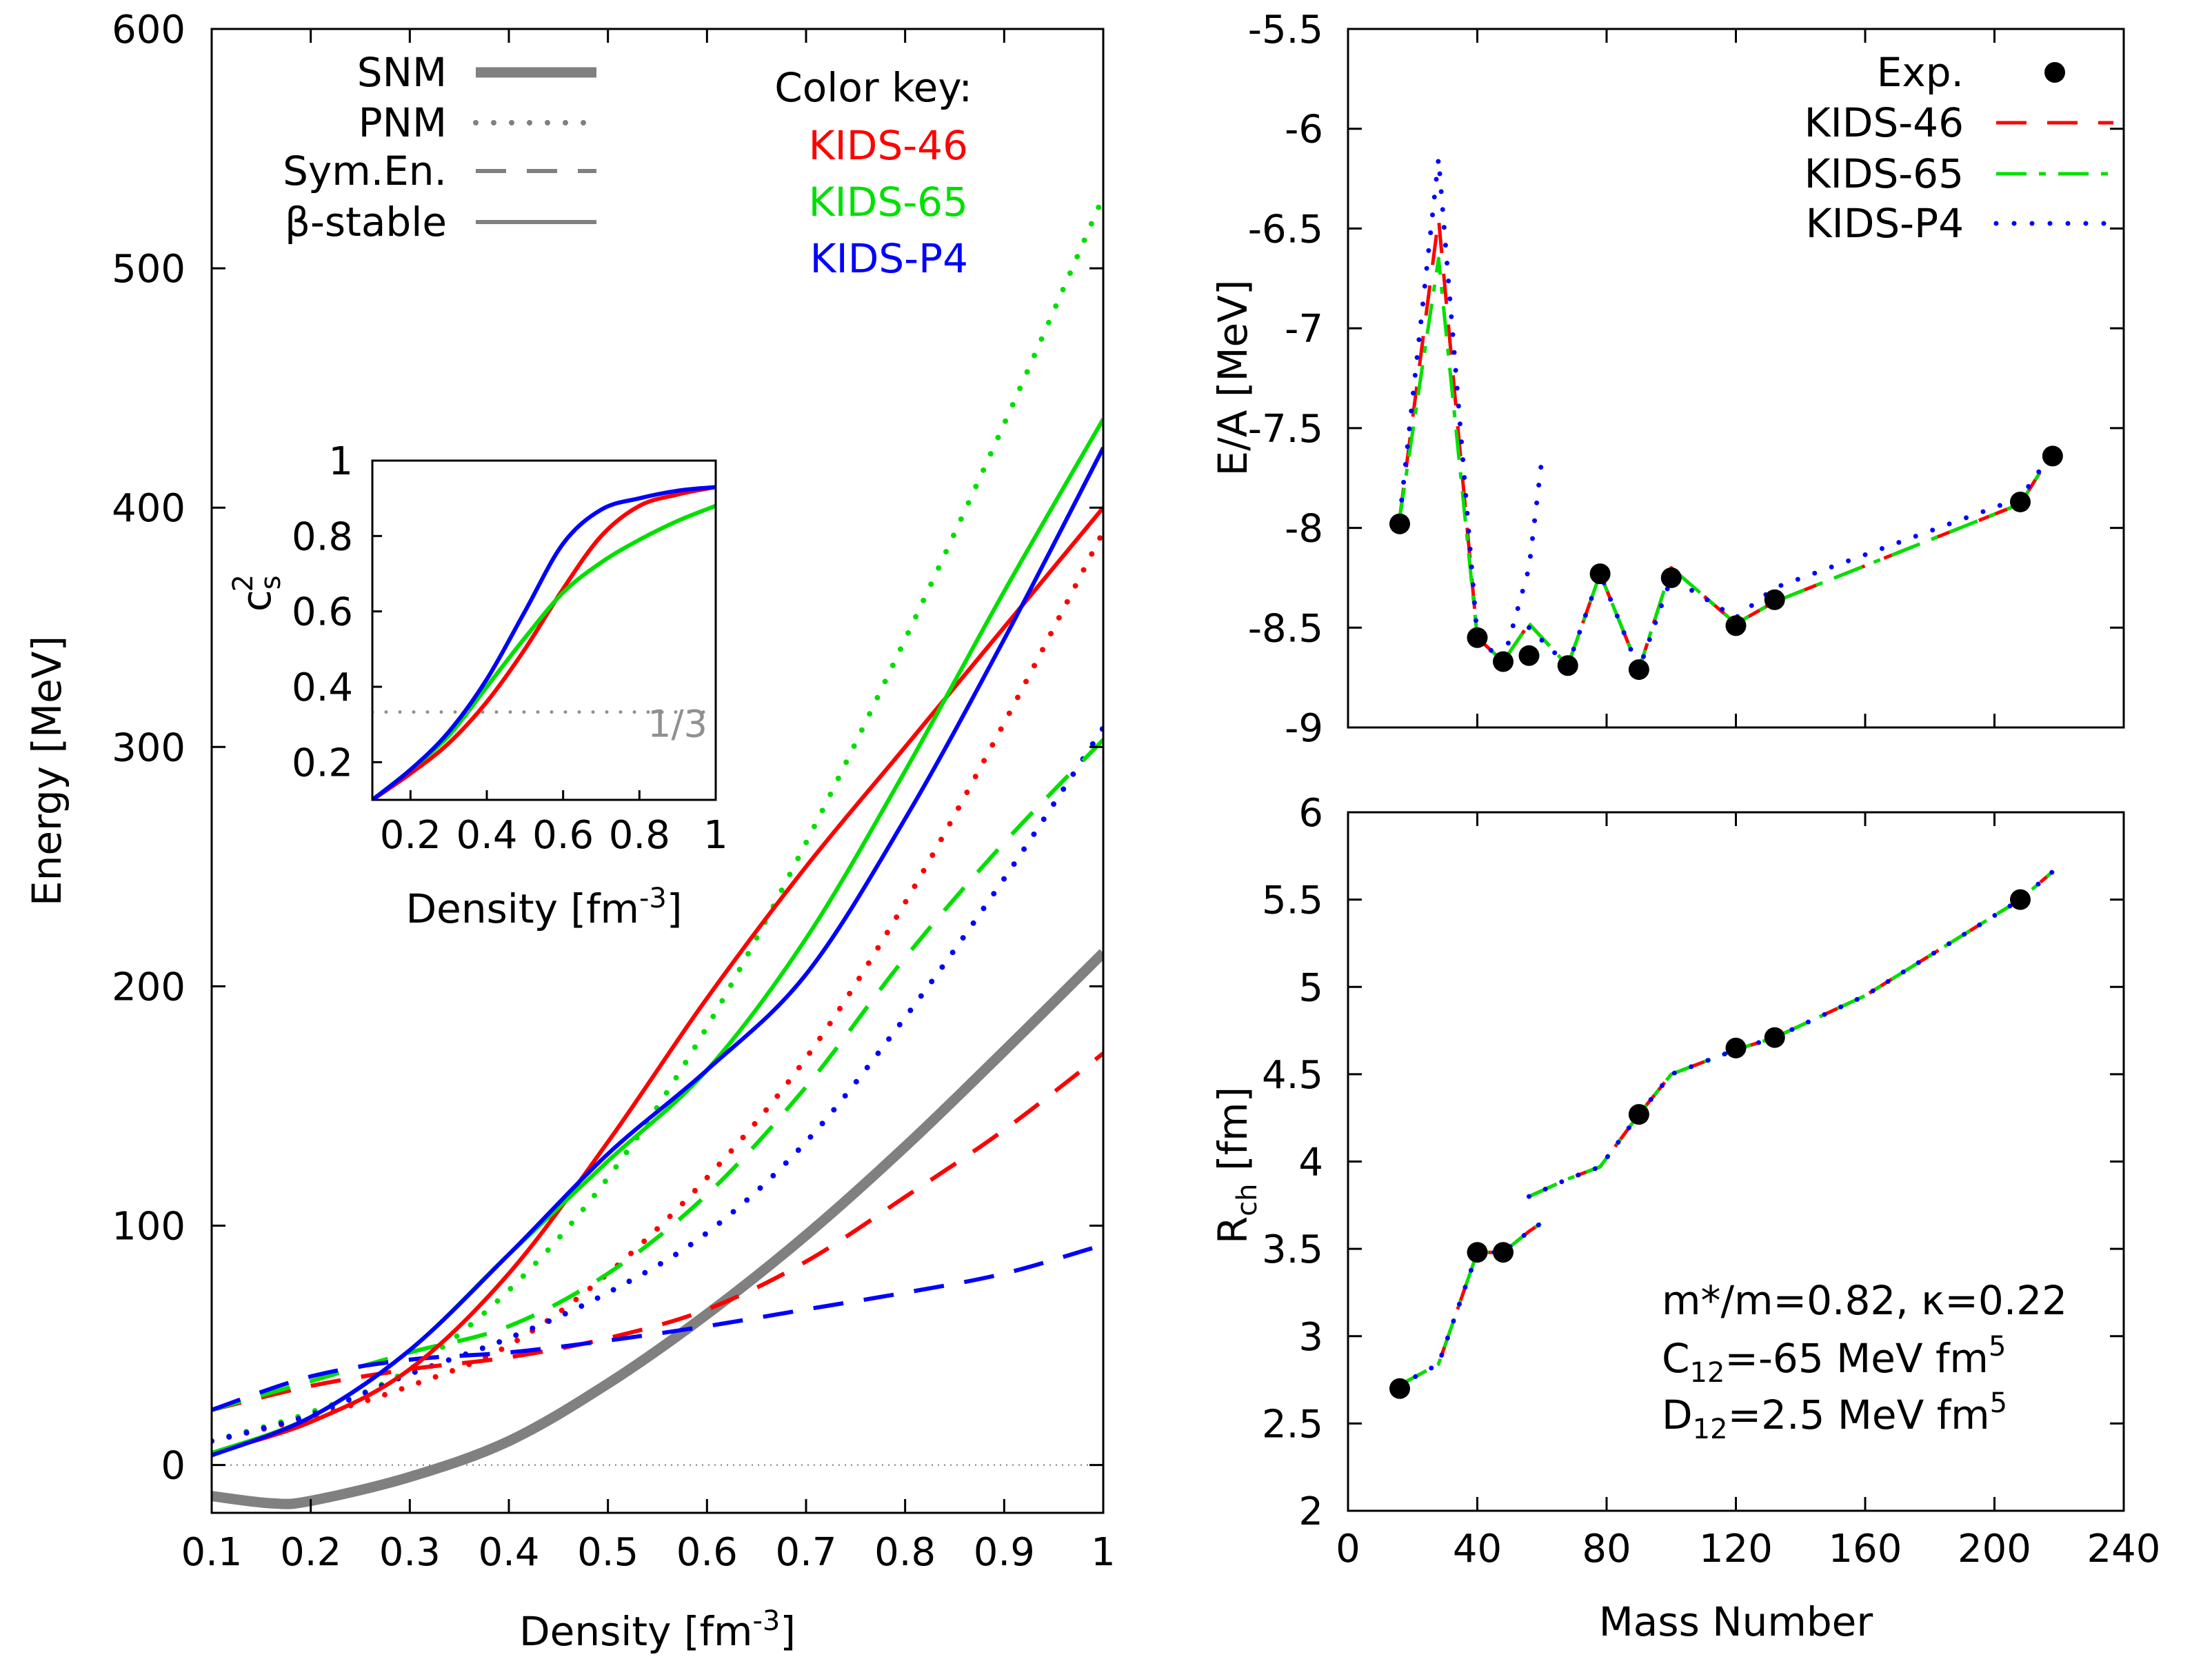  Describe the element at coordinates (271, 582) in the screenshot. I see `y-label-sub: s` at that location.